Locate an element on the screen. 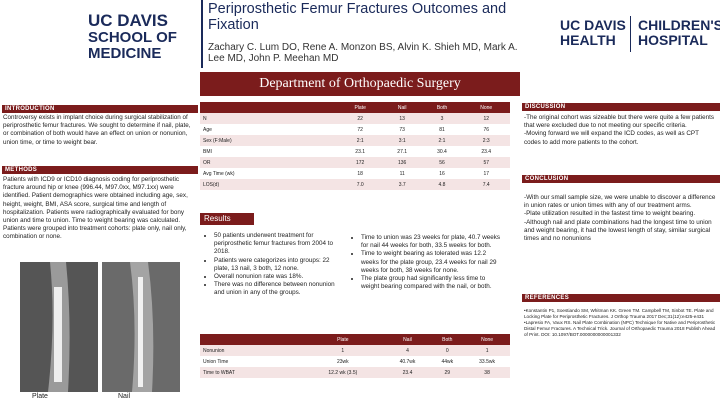  table-row: BMI 23.1 27.1 30.4 23.4 is located at coordinates (355, 151).